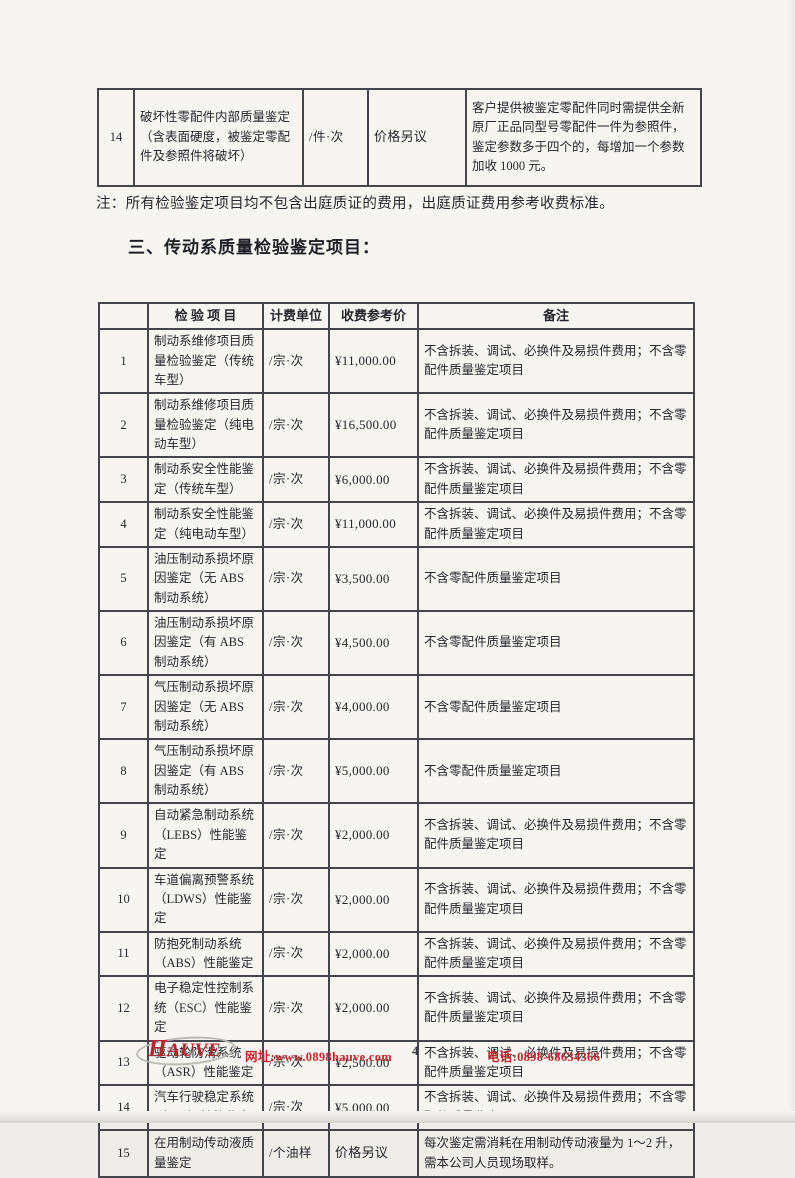  What do you see at coordinates (373, 480) in the screenshot?
I see `price-cell: ¥6,000.00` at bounding box center [373, 480].